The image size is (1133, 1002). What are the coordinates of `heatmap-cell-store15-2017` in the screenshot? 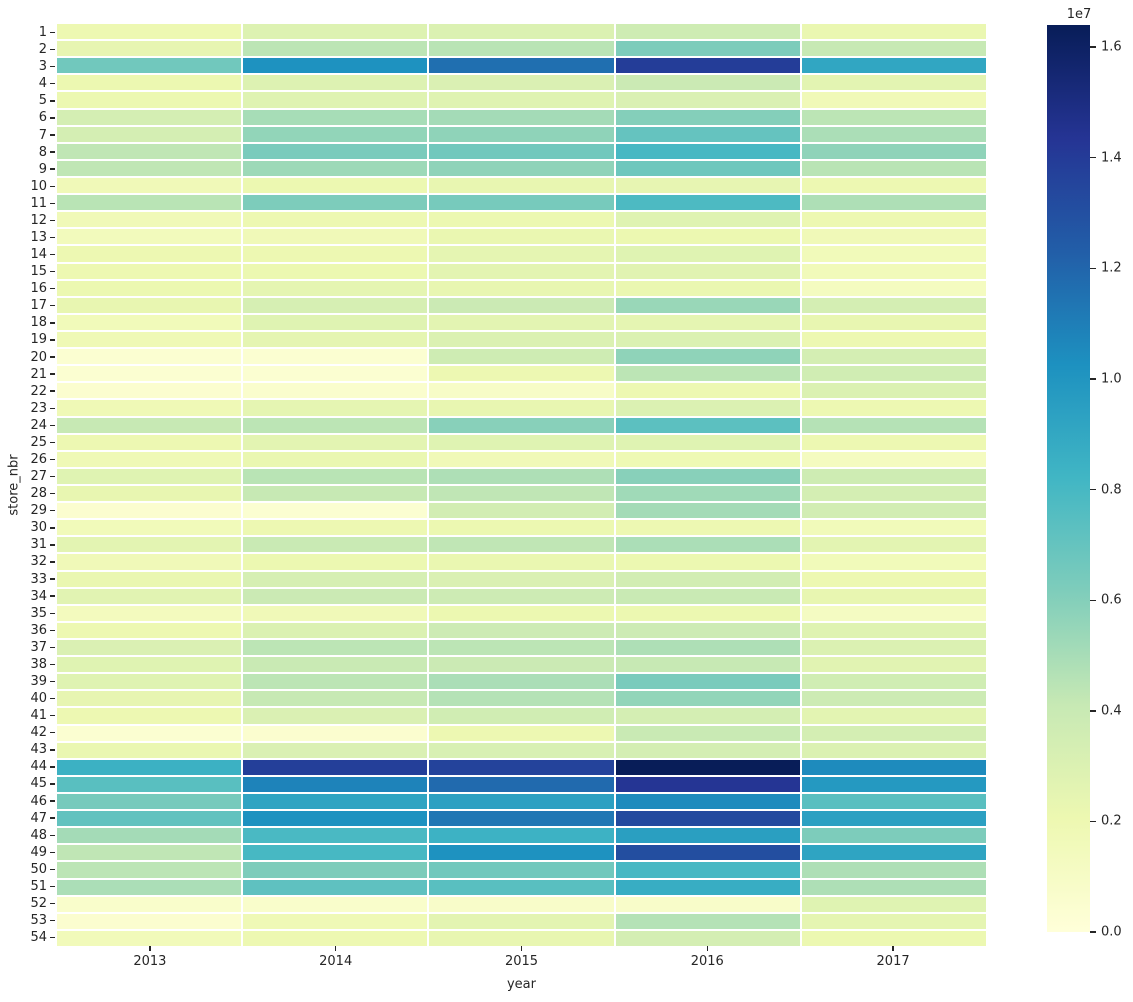 It's located at (893, 271).